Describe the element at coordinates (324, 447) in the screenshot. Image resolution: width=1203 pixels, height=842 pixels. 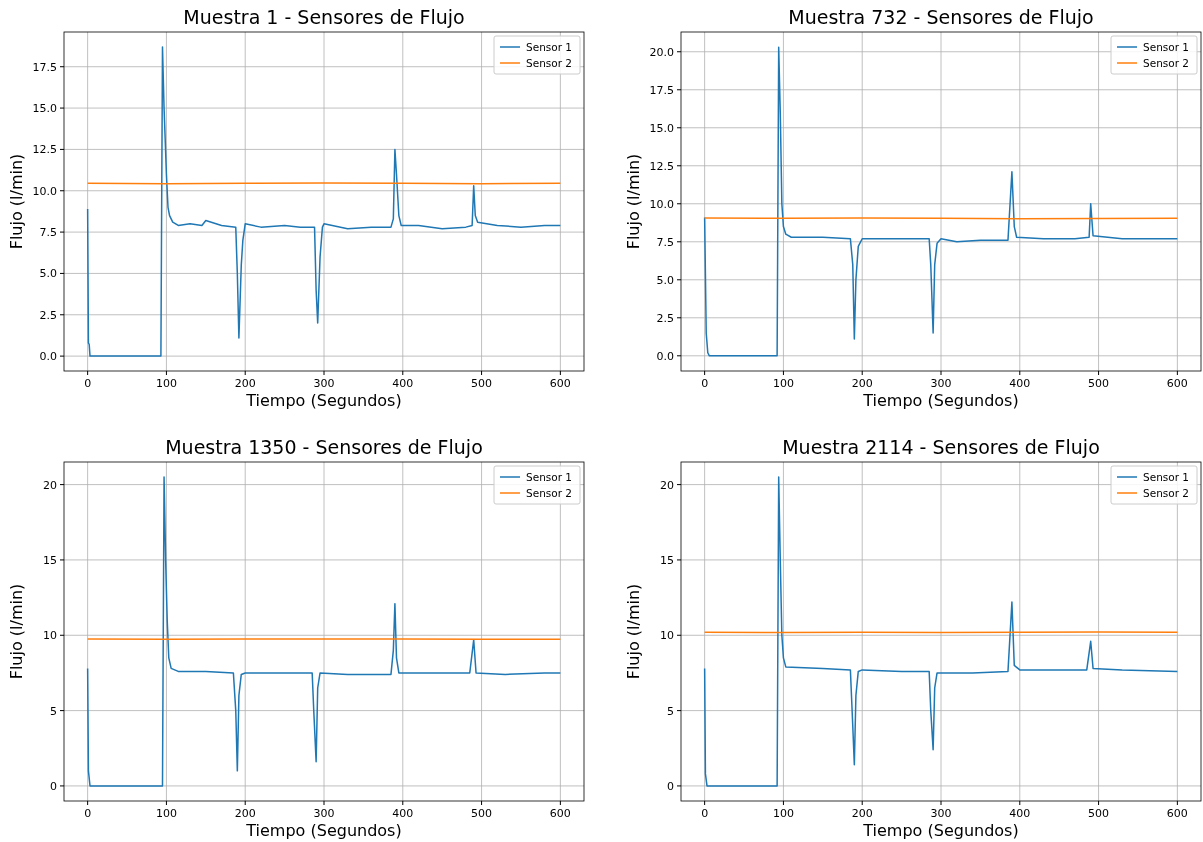
I see `chart-title: Muestra 1350 - Sensores de Flujo` at that location.